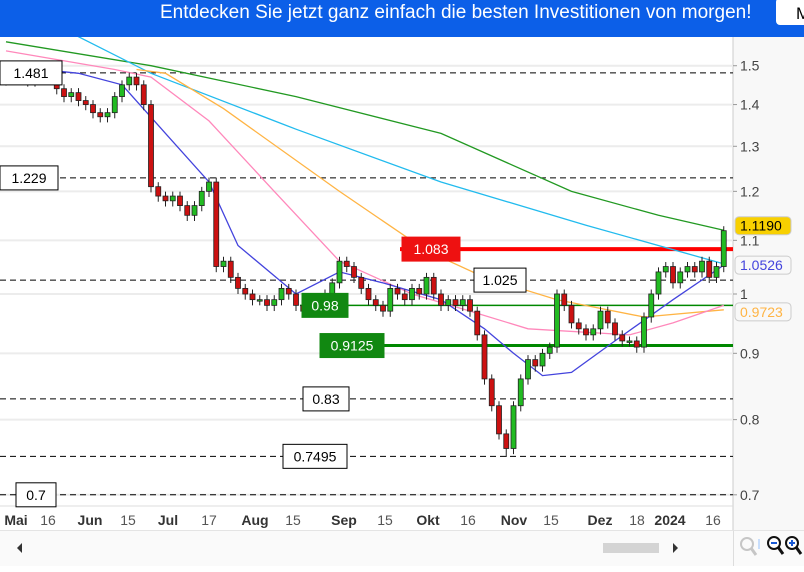 Image resolution: width=804 pixels, height=572 pixels. I want to click on x-tick-label: Okt, so click(428, 520).